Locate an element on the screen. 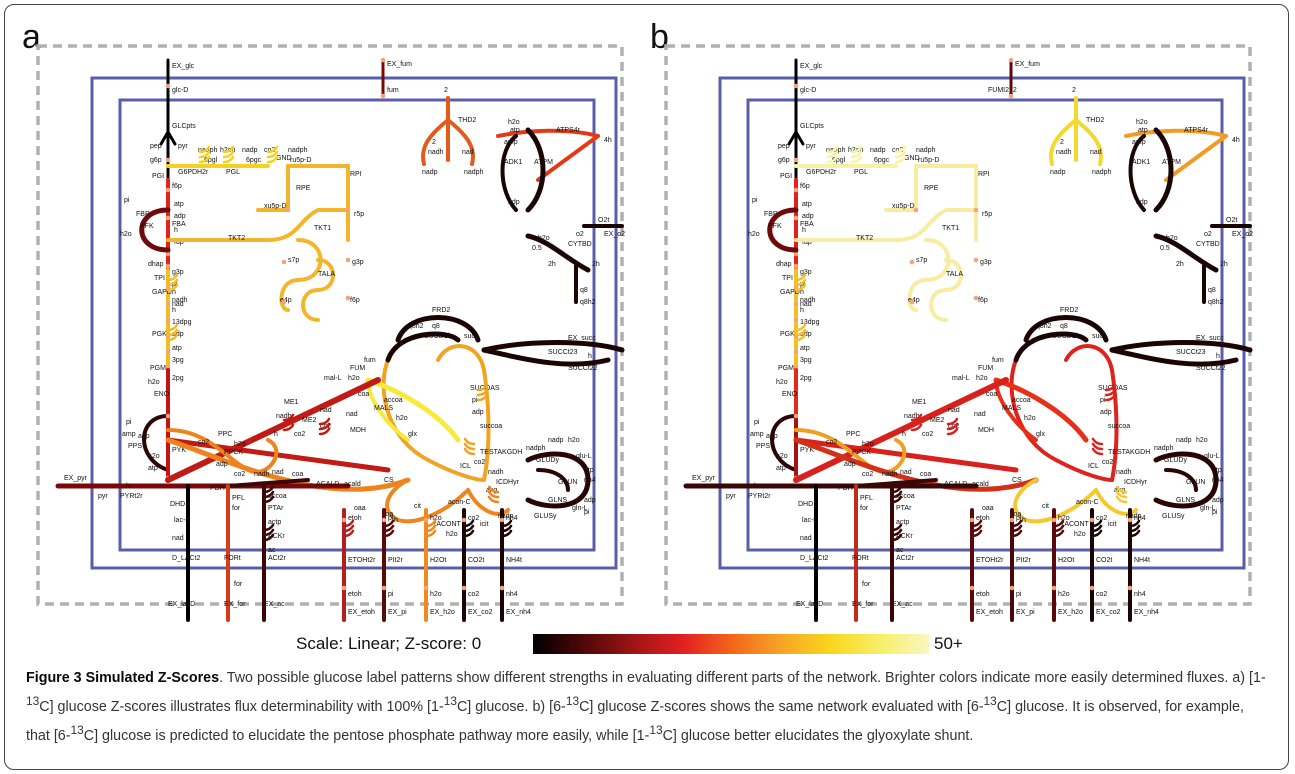 The width and height of the screenshot is (1295, 774). metabolite-label: fum is located at coordinates (393, 90).